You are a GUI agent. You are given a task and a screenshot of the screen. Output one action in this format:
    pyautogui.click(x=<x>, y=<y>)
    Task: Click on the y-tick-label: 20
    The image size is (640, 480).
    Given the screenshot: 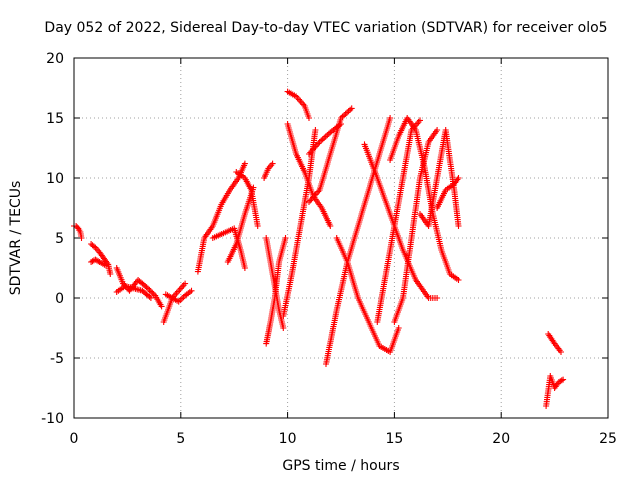 What is the action you would take?
    pyautogui.click(x=55, y=59)
    